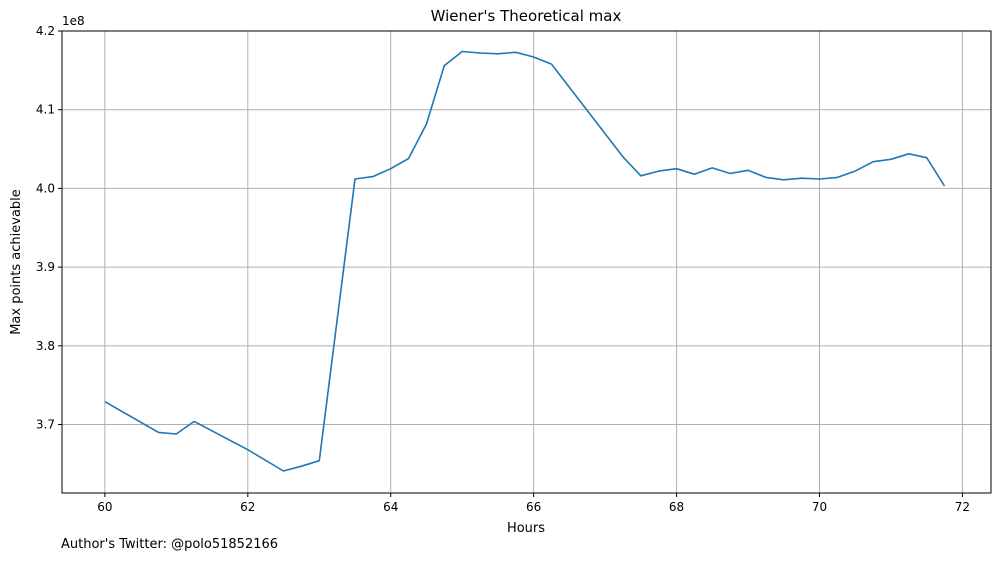 This screenshot has width=1001, height=562. Describe the element at coordinates (45, 267) in the screenshot. I see `y-tick-label: 3.9` at that location.